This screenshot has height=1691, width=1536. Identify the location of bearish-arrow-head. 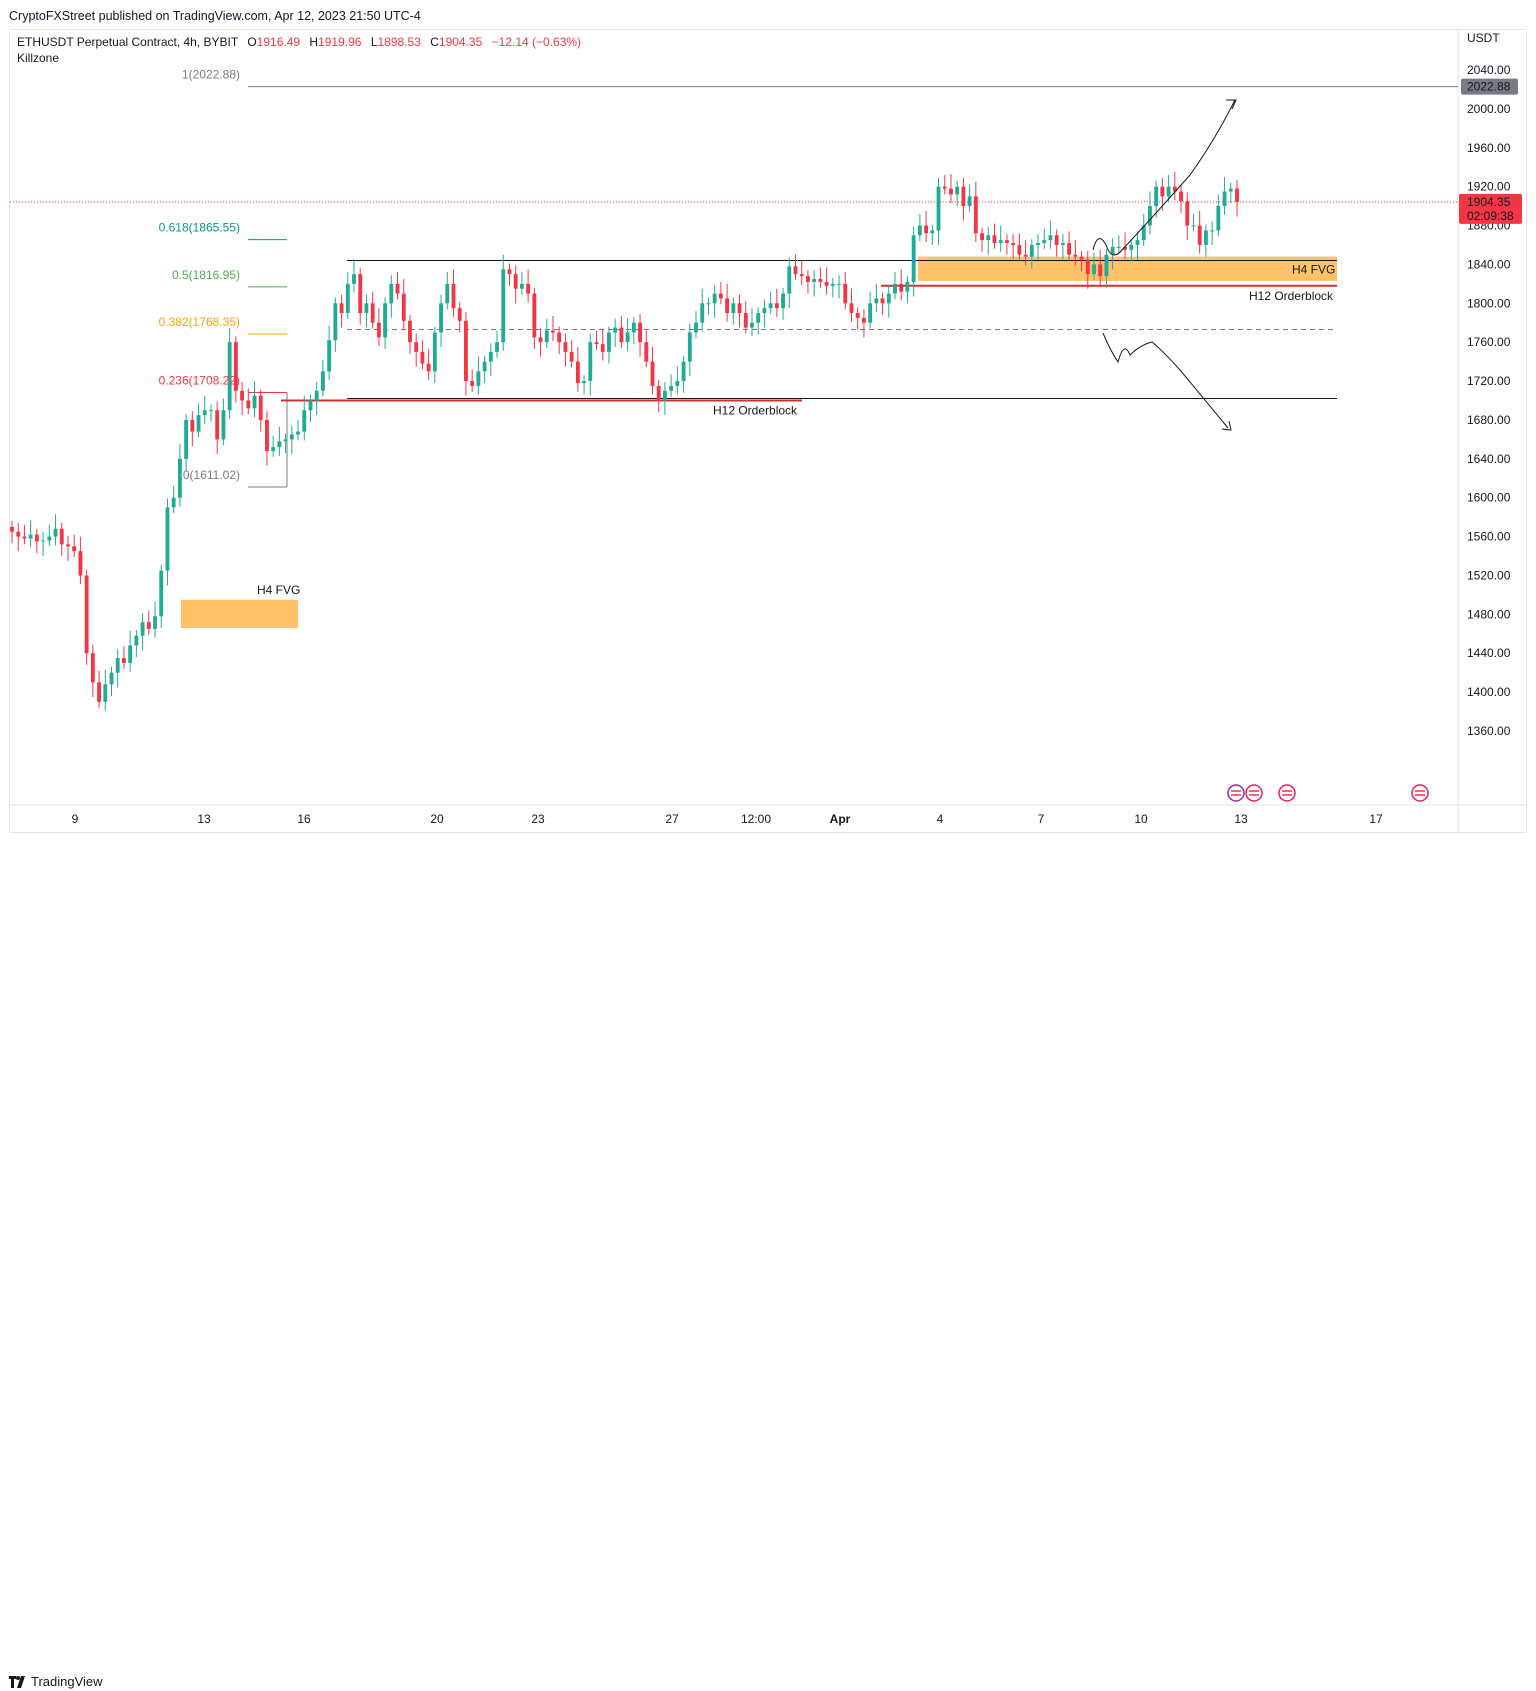
(1226, 425).